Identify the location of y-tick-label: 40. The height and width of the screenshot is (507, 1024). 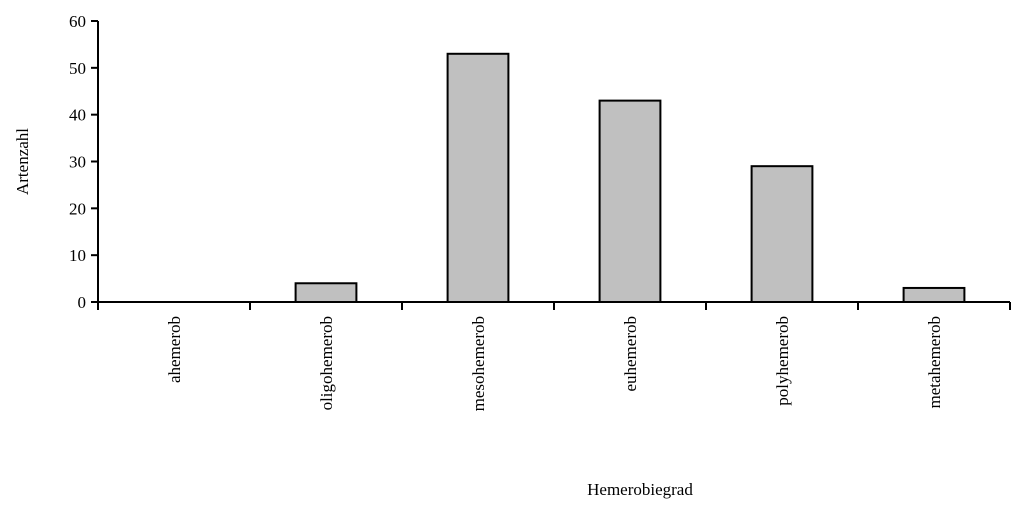
(77, 115).